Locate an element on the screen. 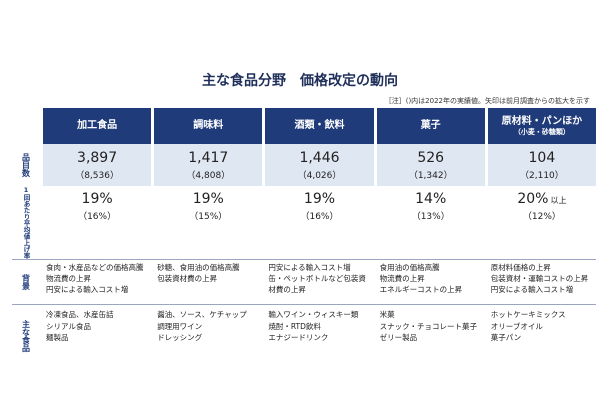  items-cell: 1,417 （4,808） is located at coordinates (208, 165).